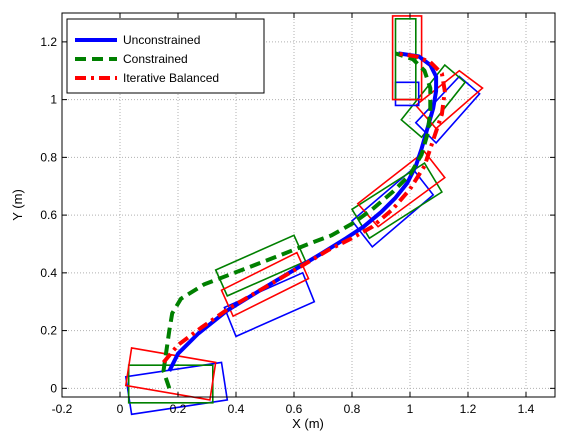 This screenshot has width=569, height=442. Describe the element at coordinates (308, 423) in the screenshot. I see `x-axis-label: X (m)` at that location.